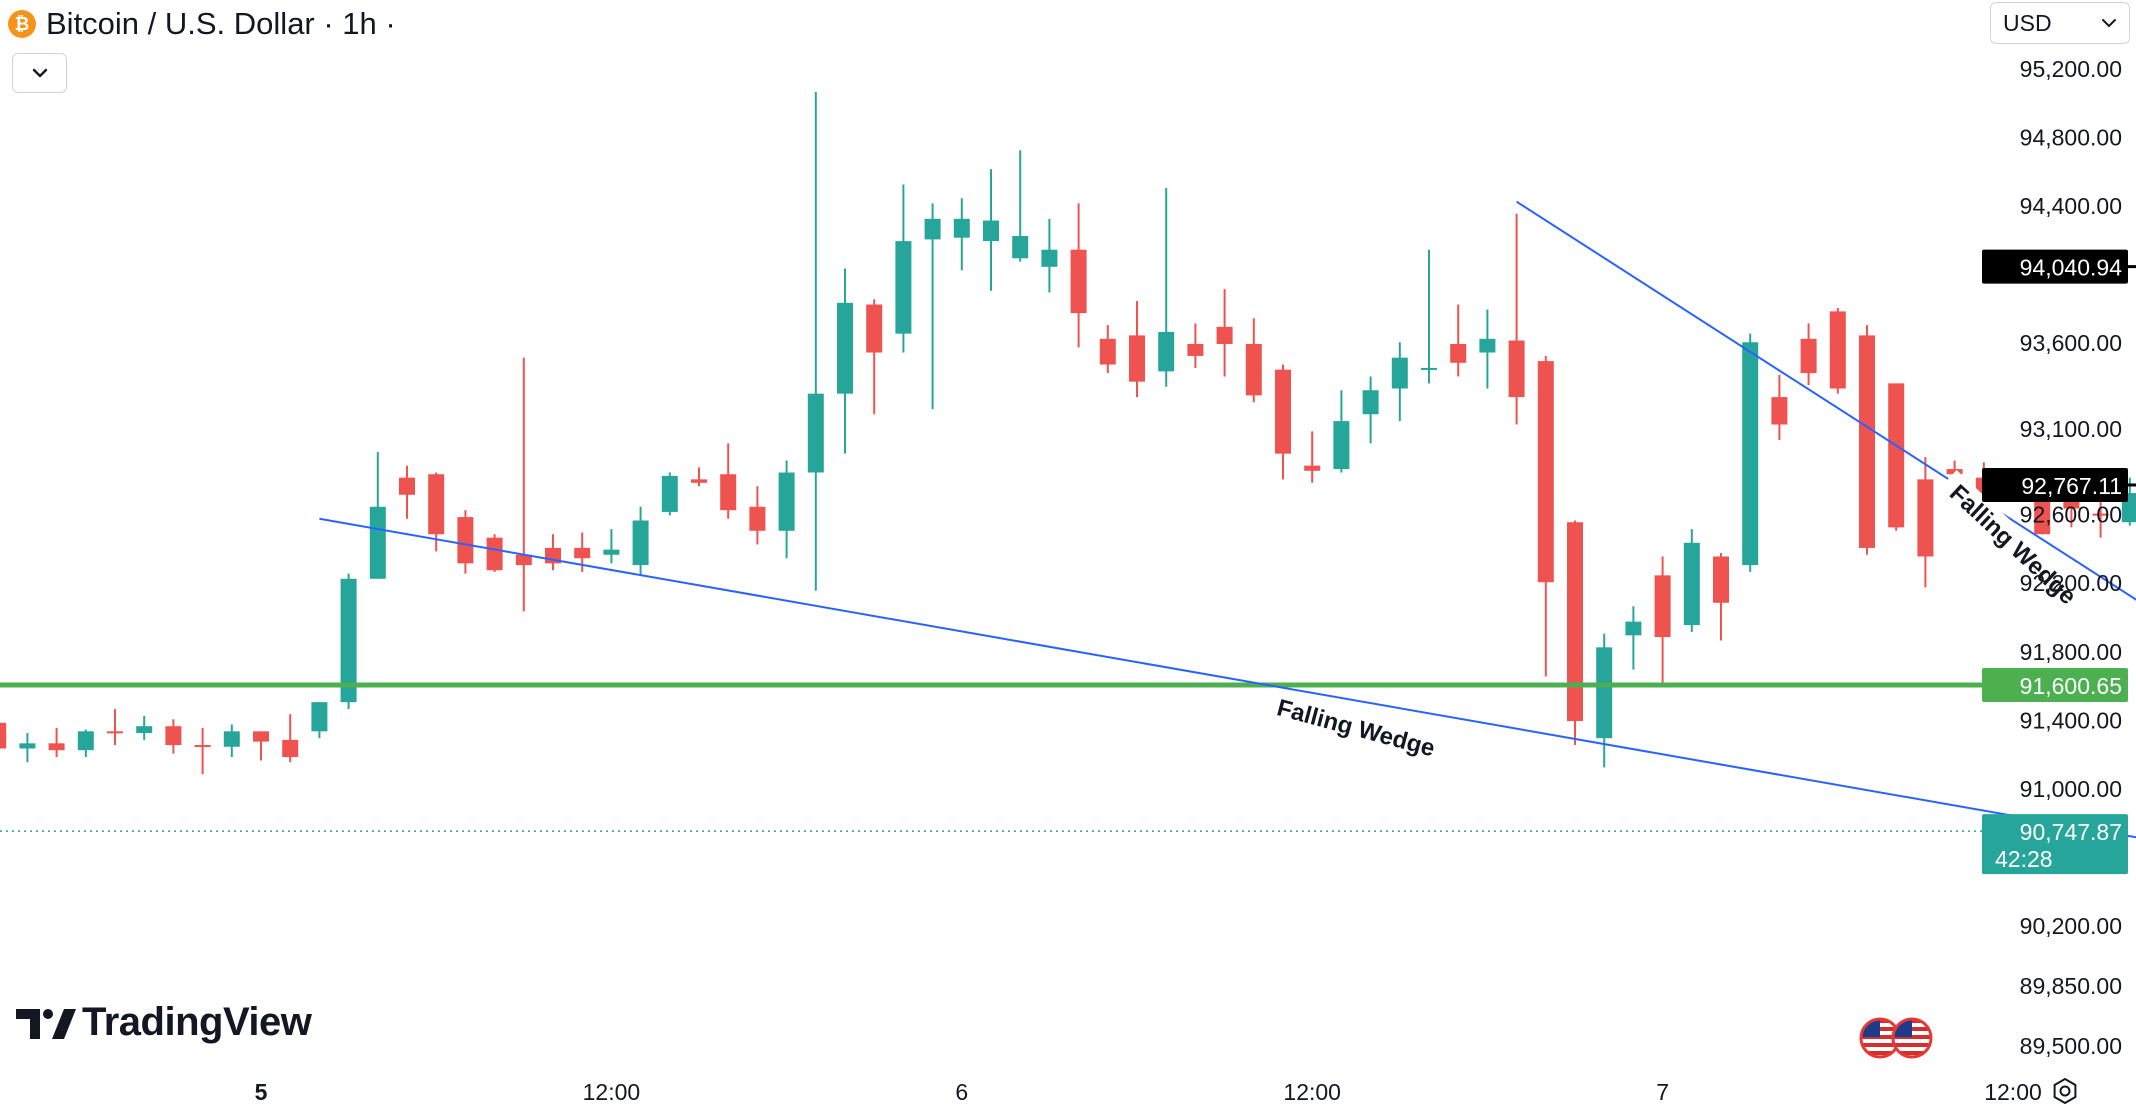 This screenshot has width=2136, height=1114. What do you see at coordinates (39, 73) in the screenshot?
I see `collapse-legend-button` at bounding box center [39, 73].